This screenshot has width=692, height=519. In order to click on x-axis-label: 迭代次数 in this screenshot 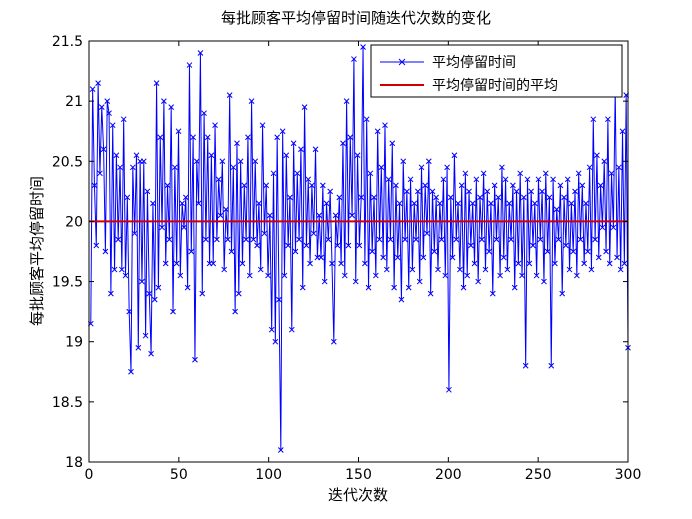, I will do `click(358, 495)`.